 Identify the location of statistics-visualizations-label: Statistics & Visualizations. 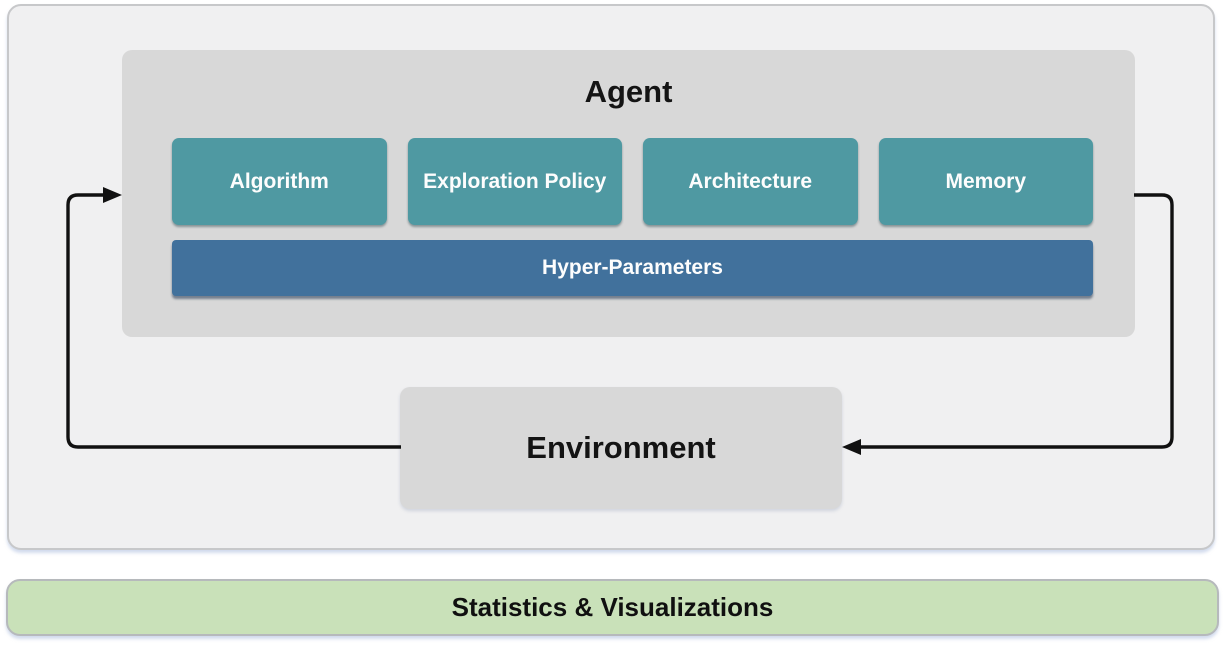
(612, 607).